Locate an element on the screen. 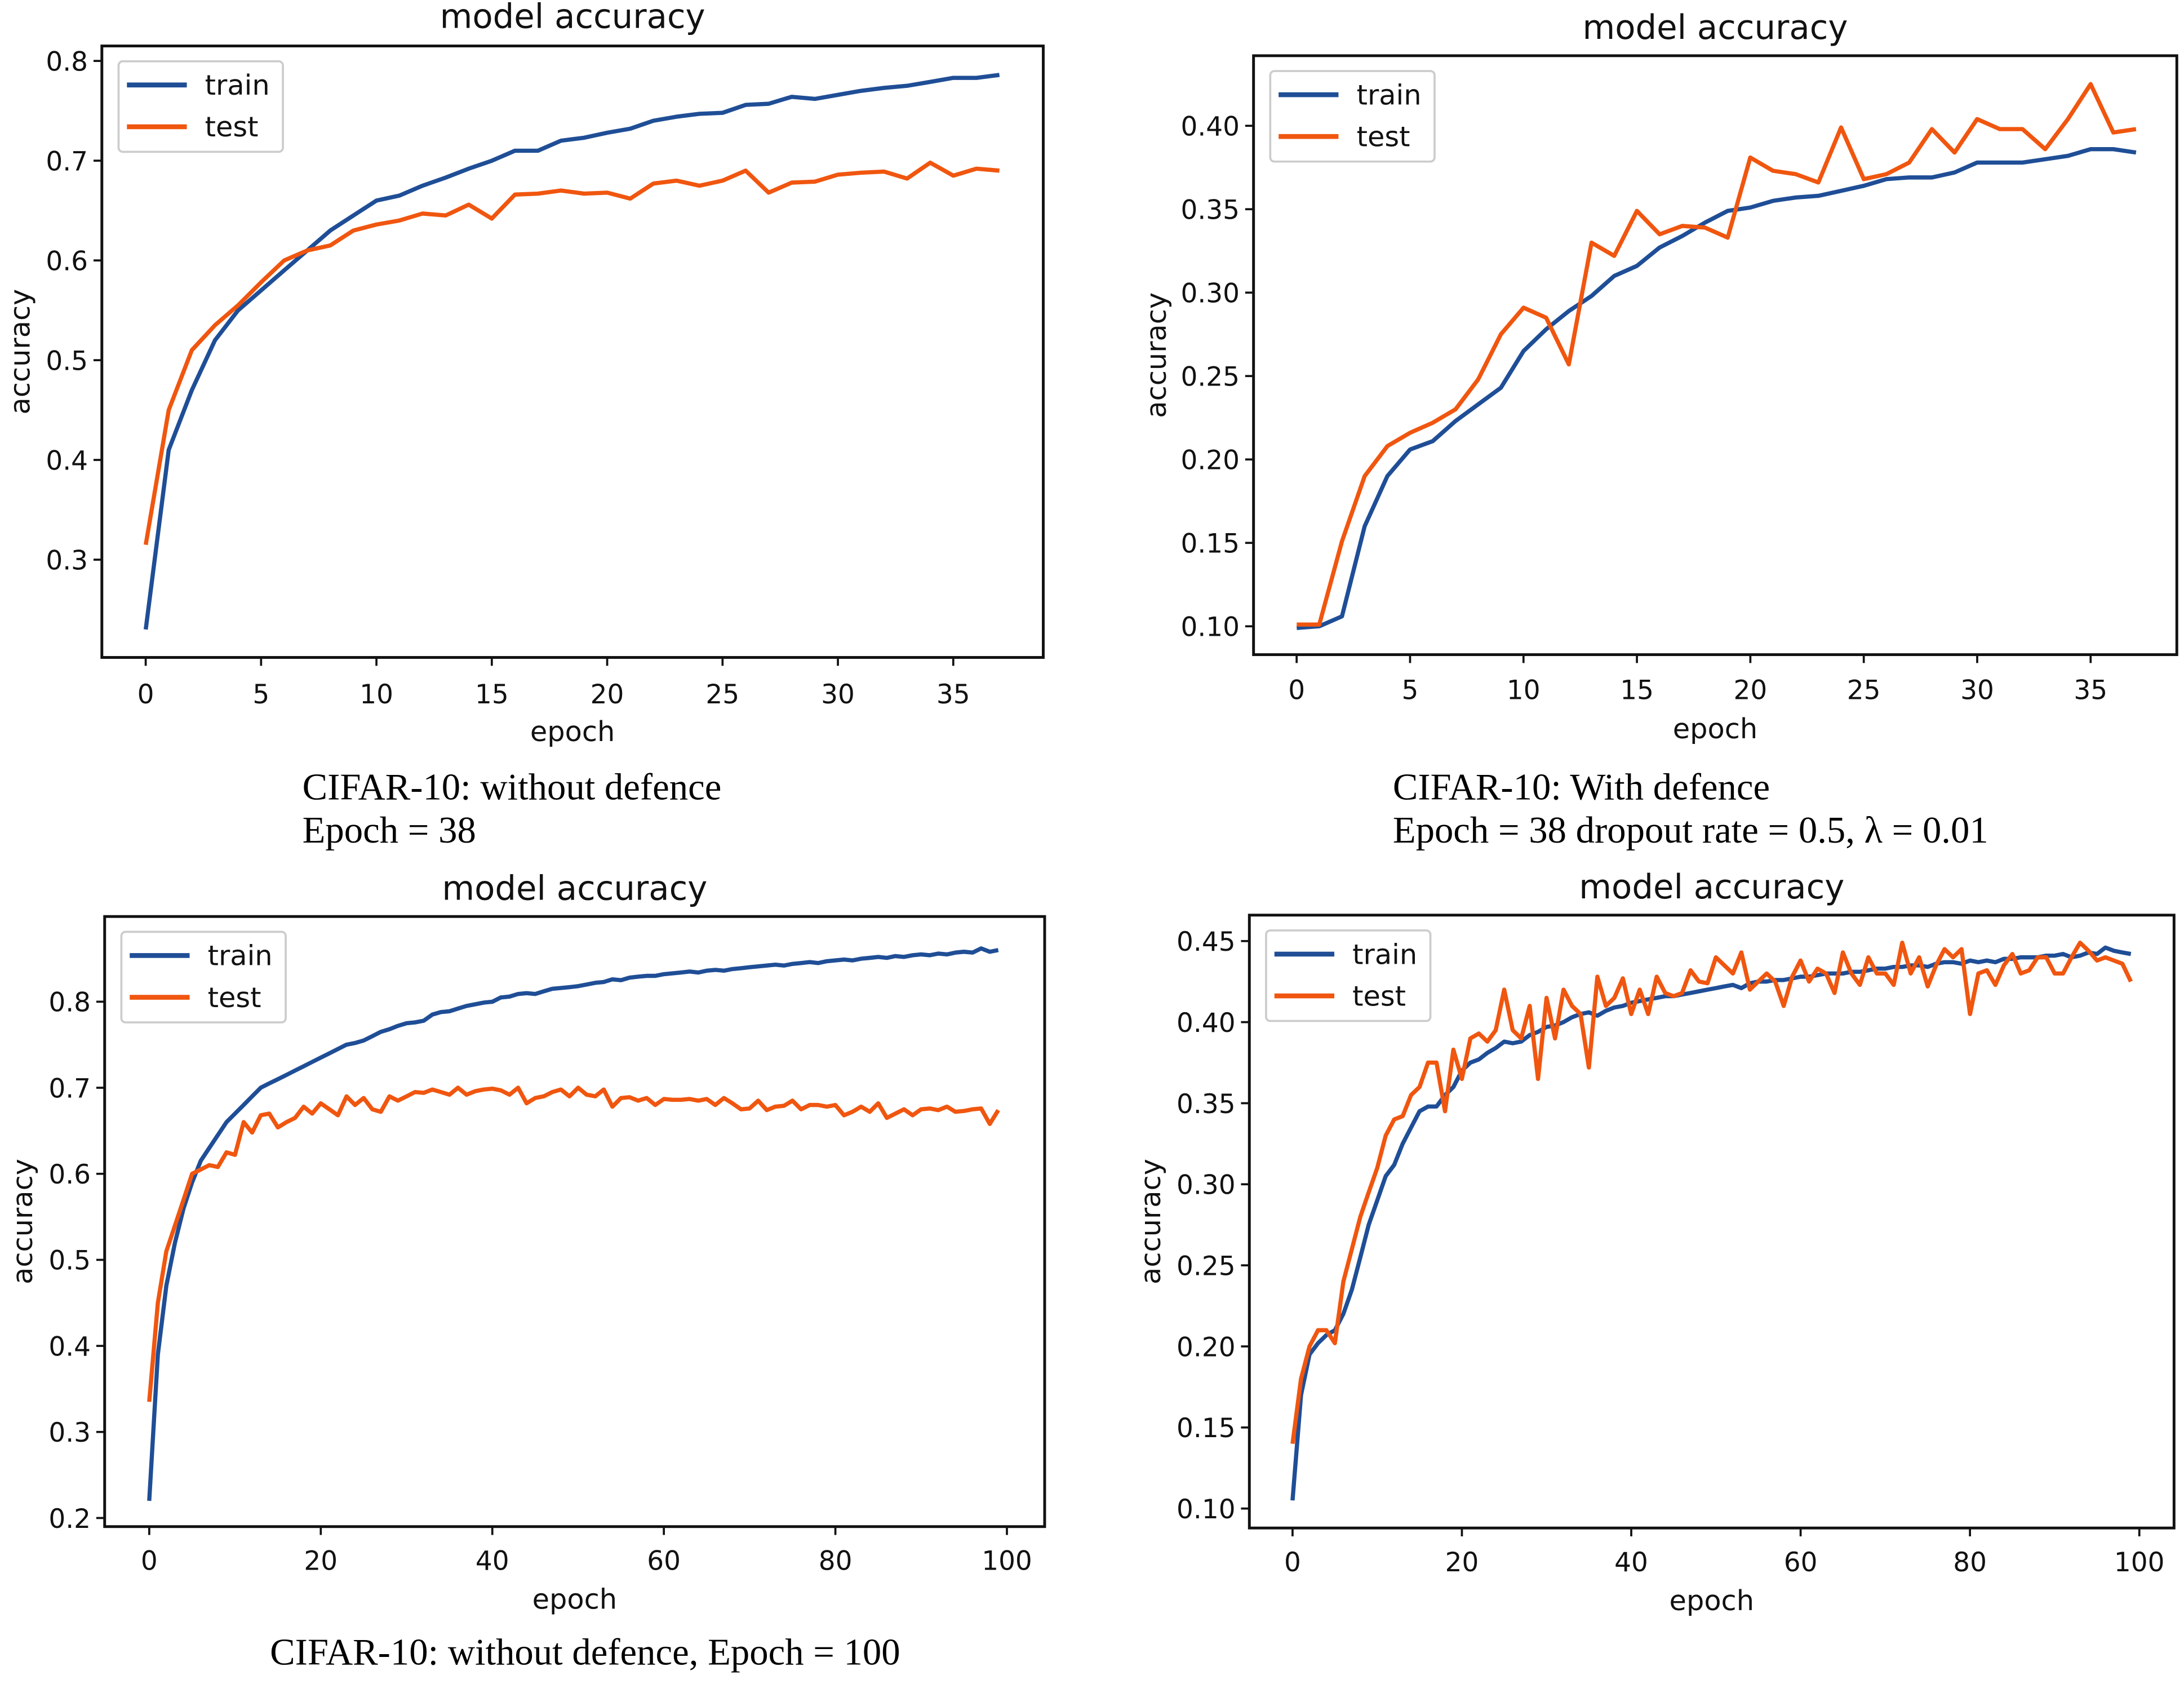 The height and width of the screenshot is (1684, 2184). y-tick-label: 0.45 is located at coordinates (1206, 942).